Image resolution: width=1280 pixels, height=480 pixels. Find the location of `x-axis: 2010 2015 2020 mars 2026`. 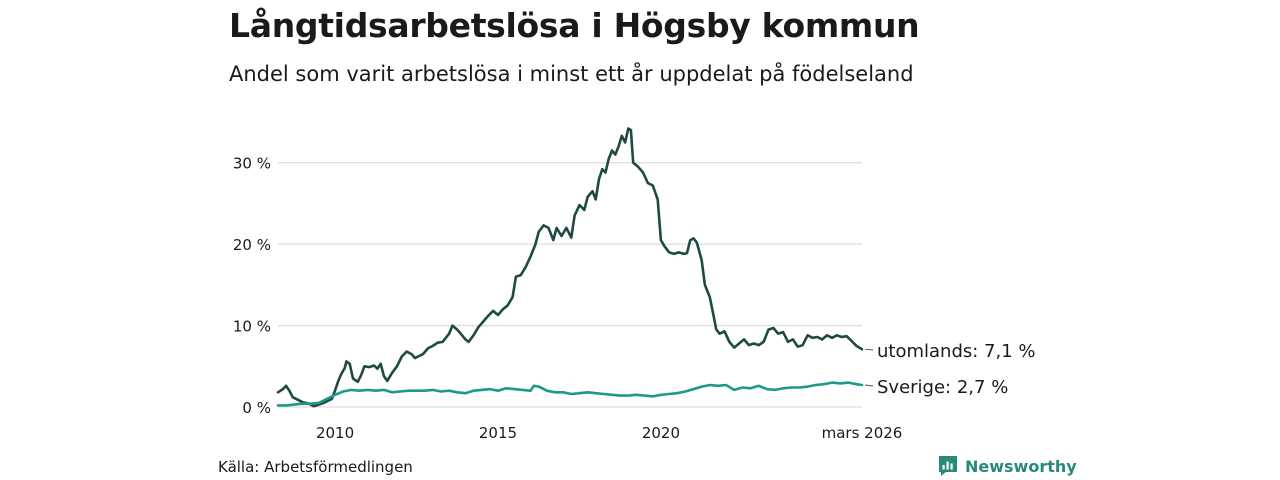

x-axis: 2010 2015 2020 mars 2026 is located at coordinates (609, 433).